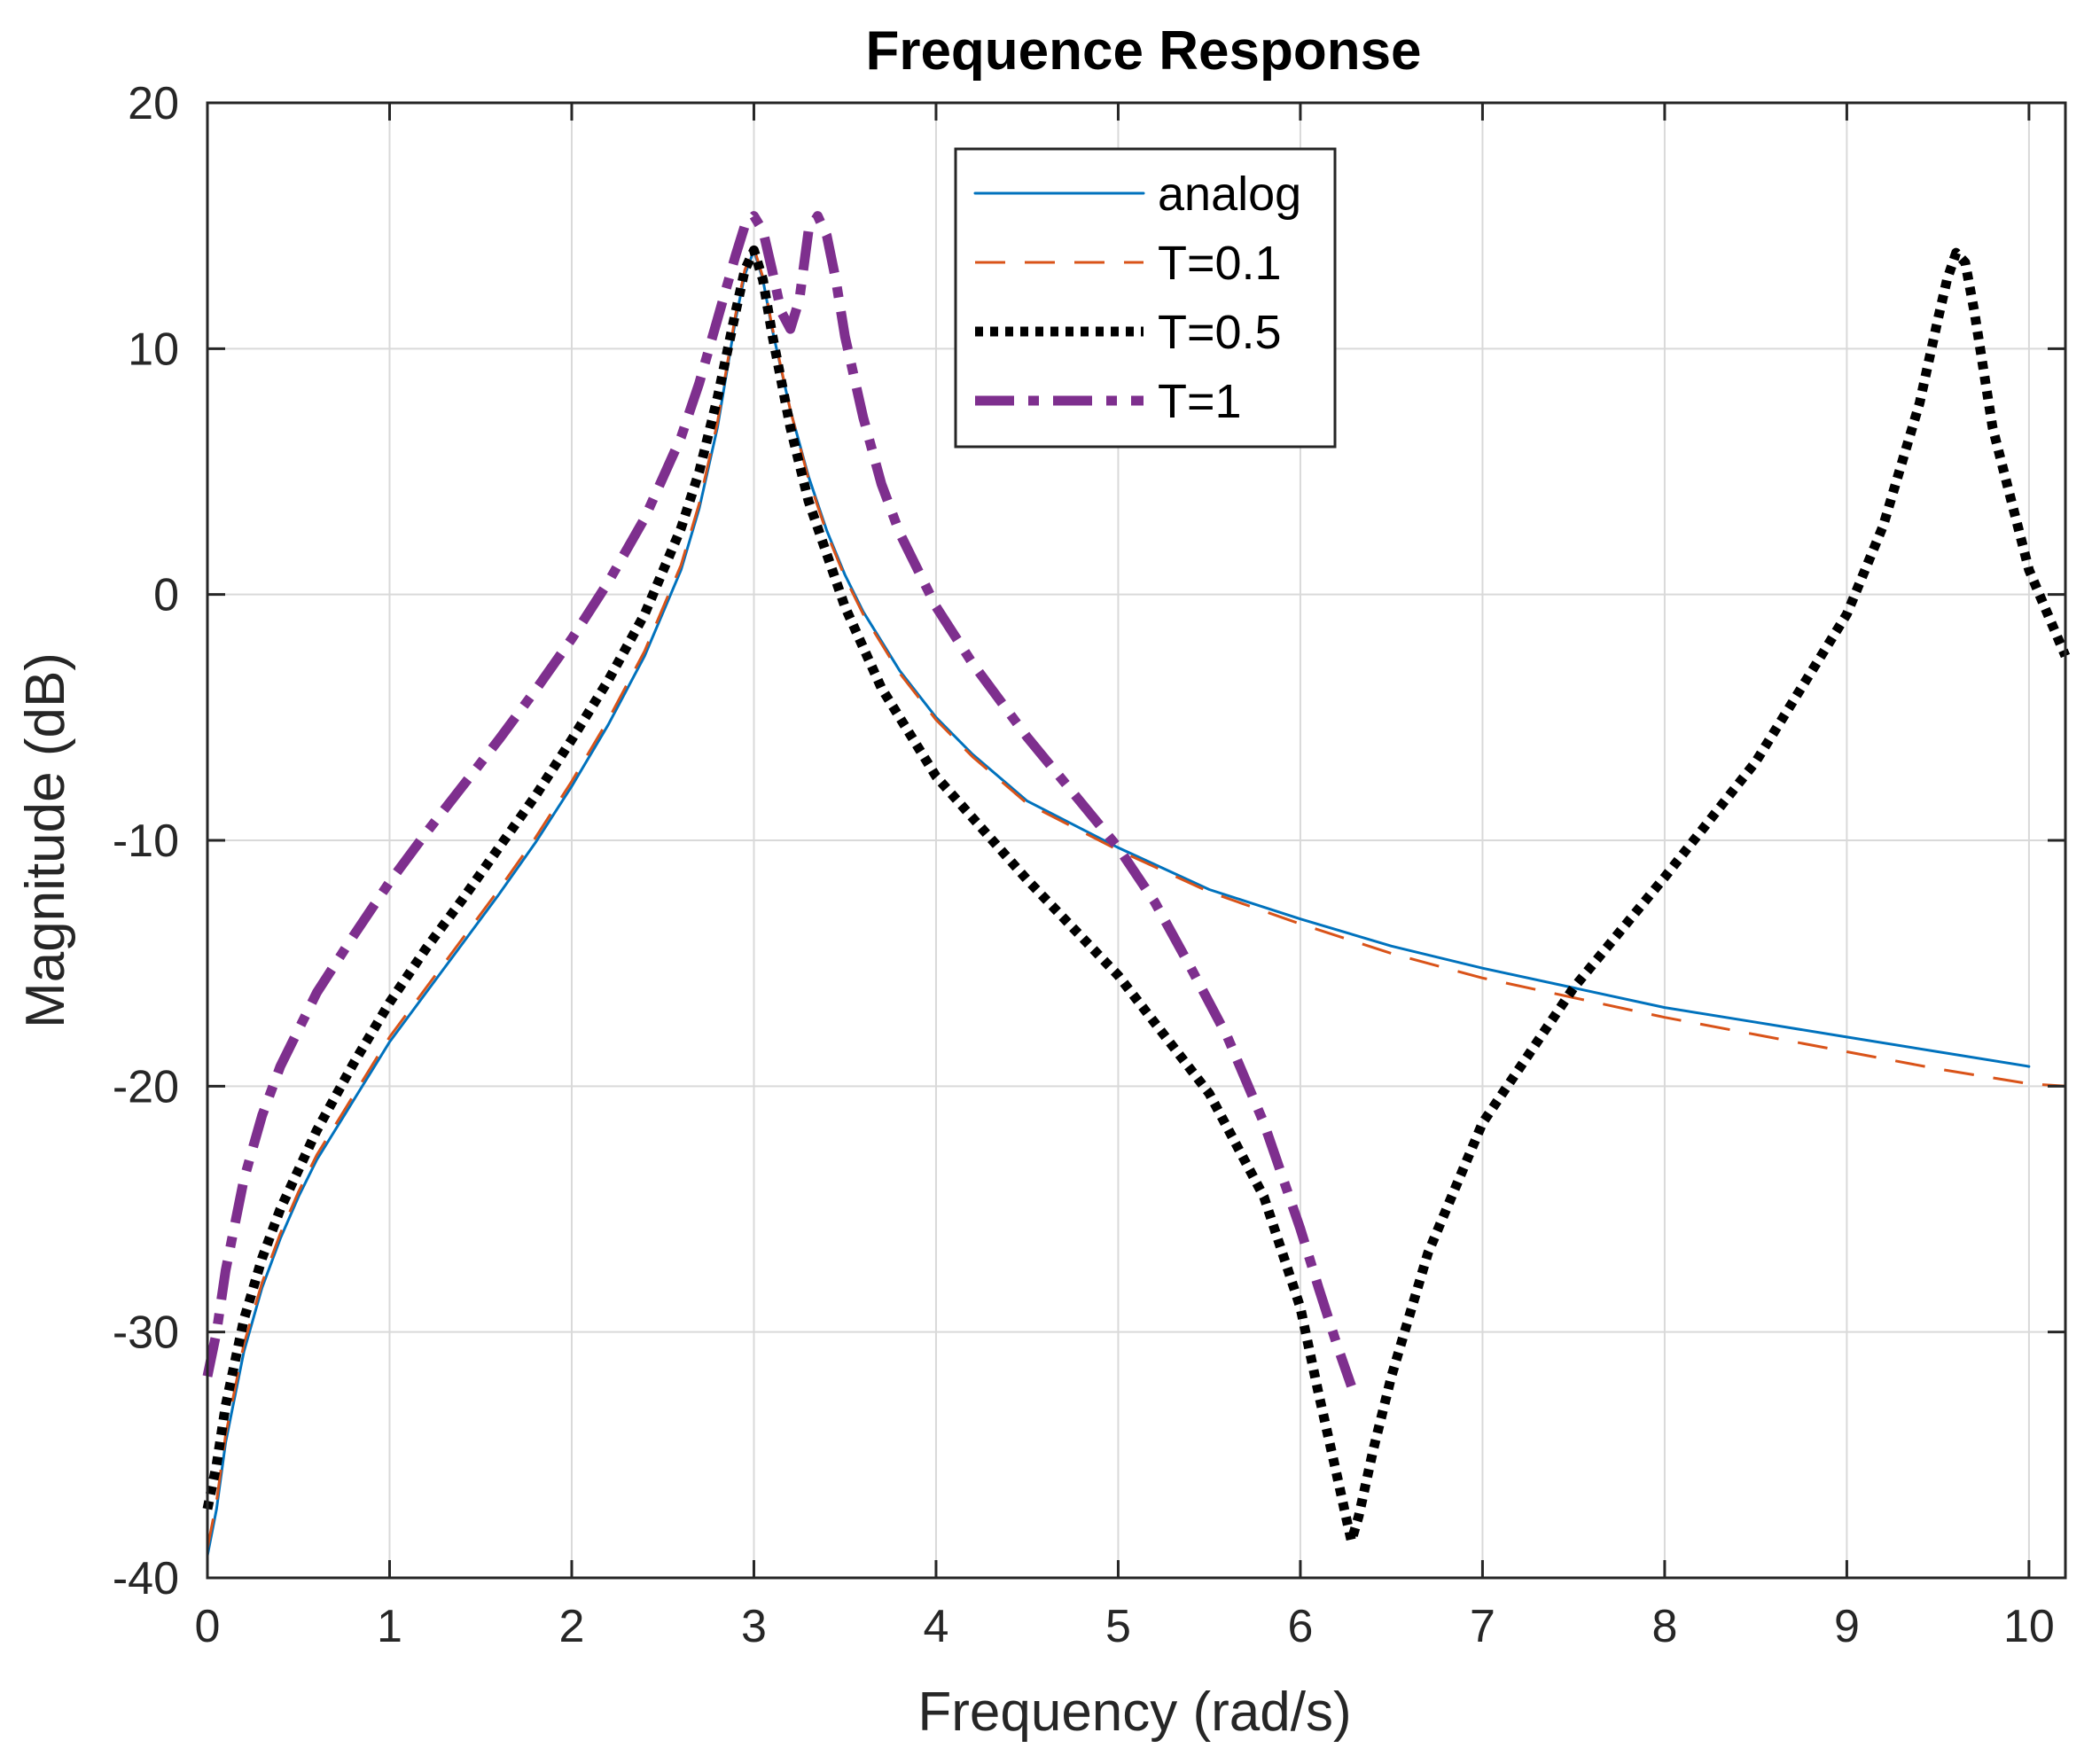 Image resolution: width=2092 pixels, height=1764 pixels. Describe the element at coordinates (166, 595) in the screenshot. I see `y-tick-label: 0` at that location.